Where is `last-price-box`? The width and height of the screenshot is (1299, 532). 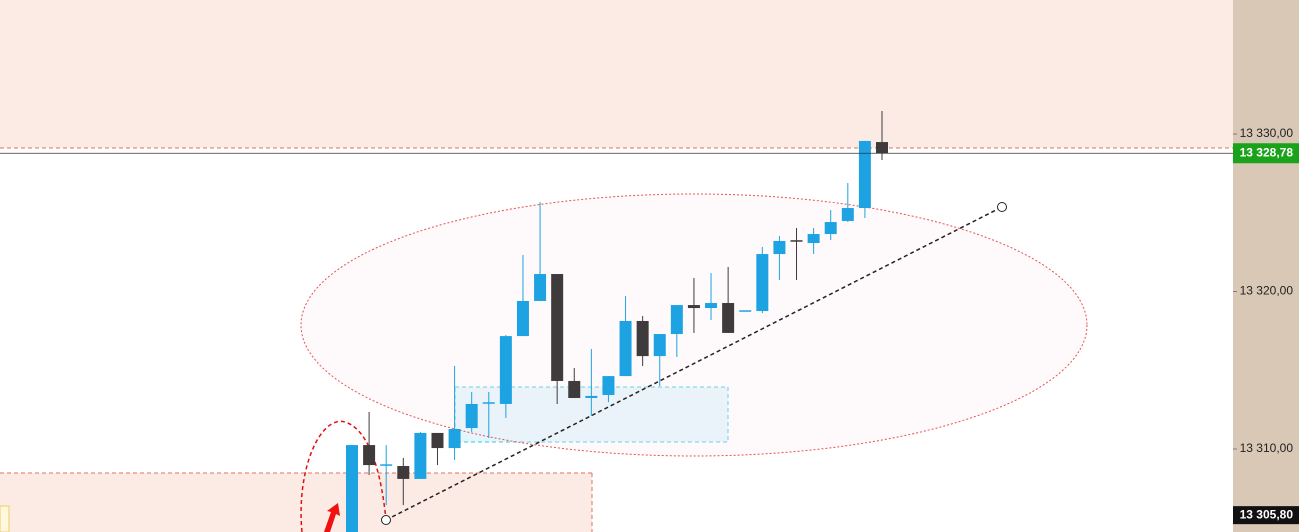
last-price-box is located at coordinates (1266, 153).